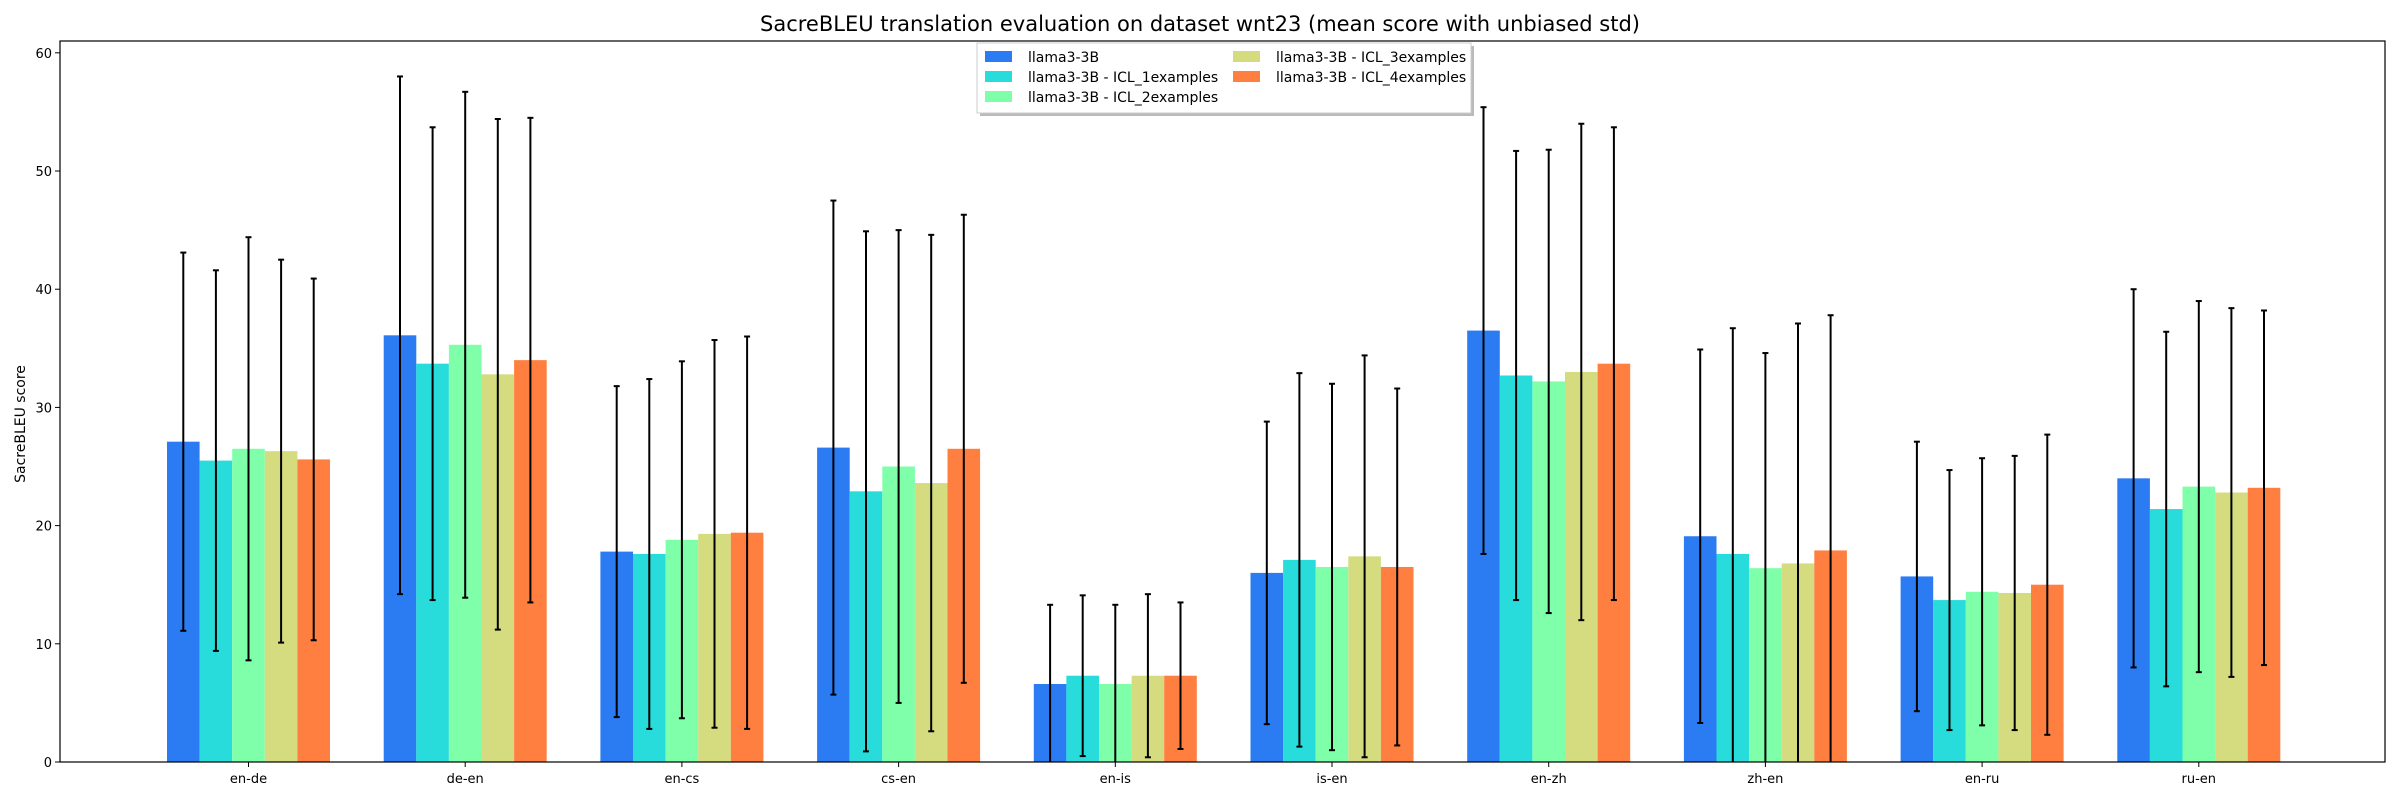  I want to click on y-tick-label: 20, so click(43, 527).